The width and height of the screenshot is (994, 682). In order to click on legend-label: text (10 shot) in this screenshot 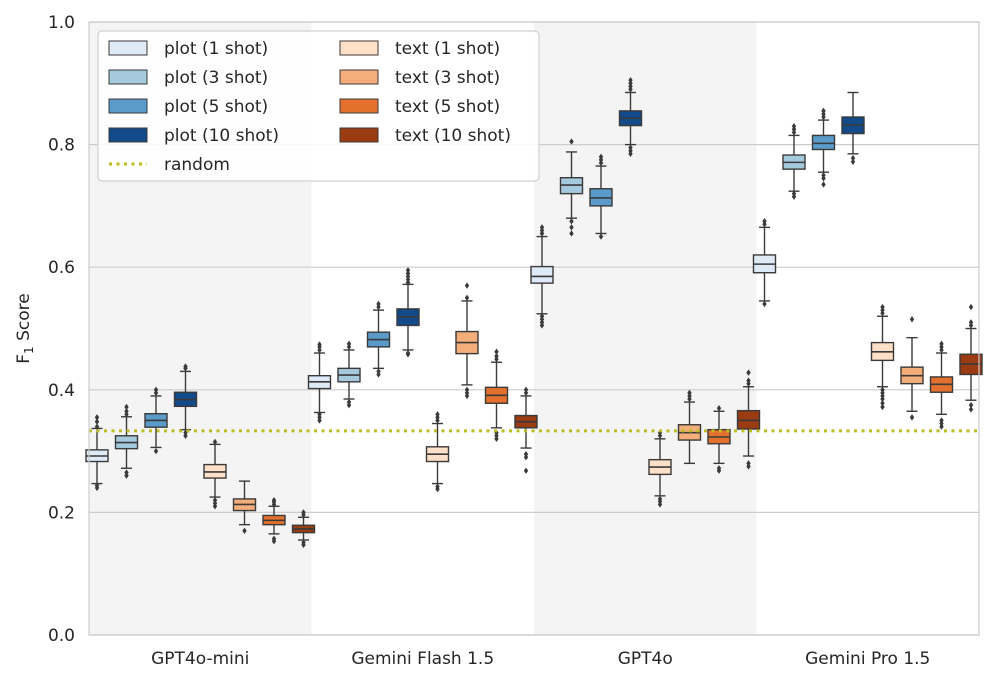, I will do `click(453, 136)`.